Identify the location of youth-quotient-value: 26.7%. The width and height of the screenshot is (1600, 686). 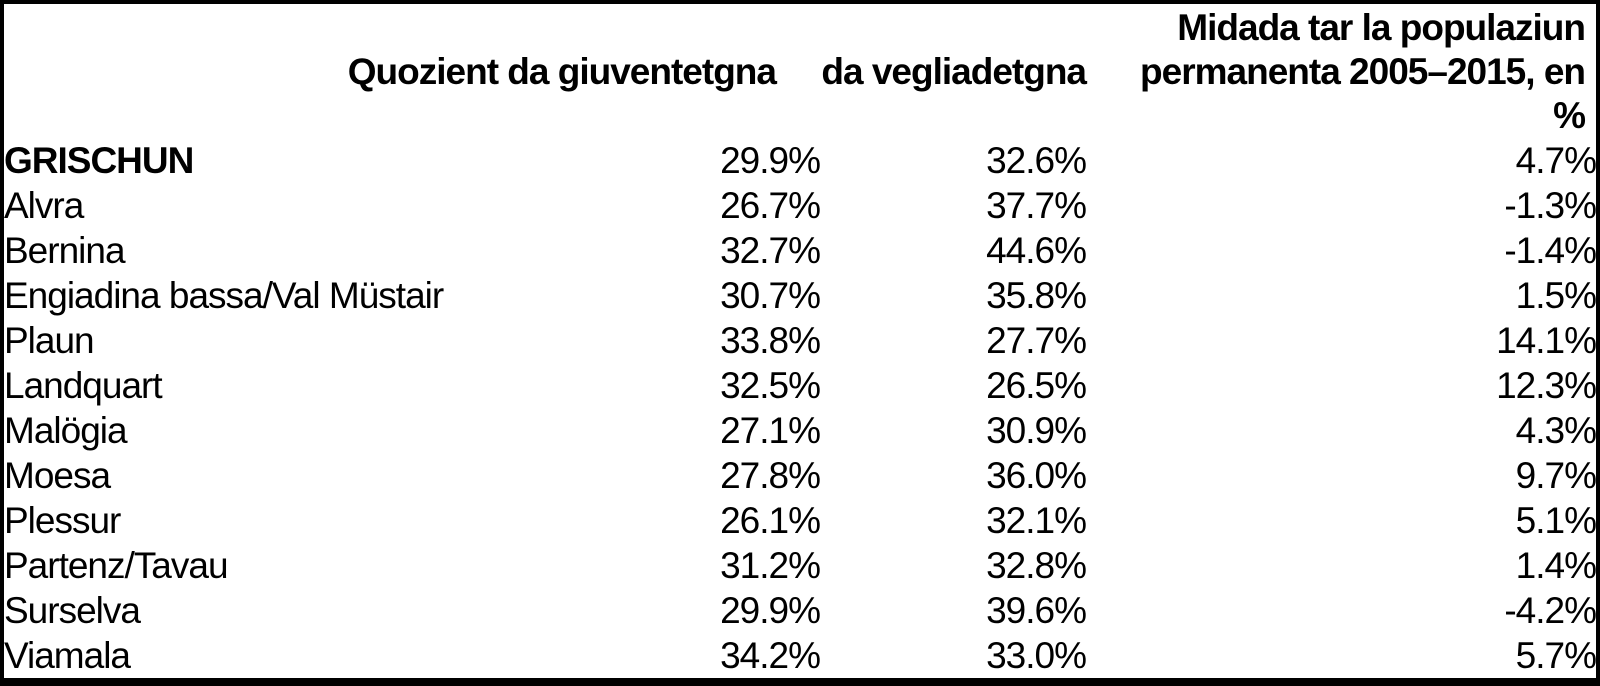
(770, 205).